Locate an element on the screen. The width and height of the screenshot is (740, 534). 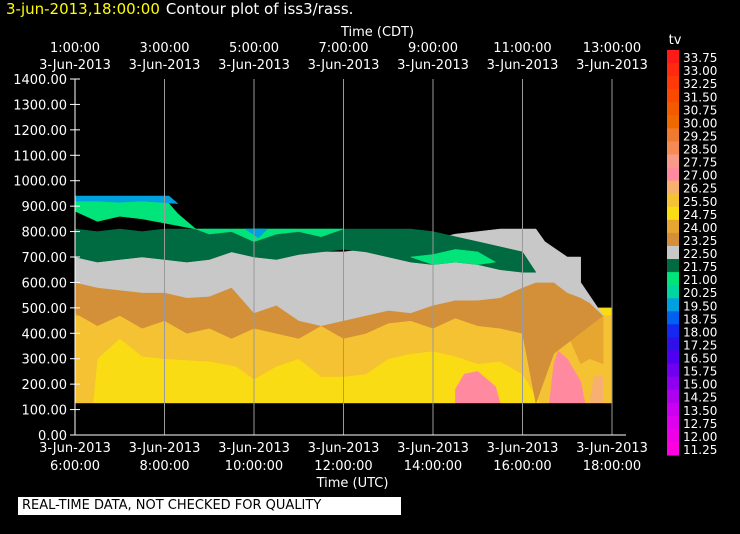
bottom-tick-time: 10:00:00 is located at coordinates (254, 466).